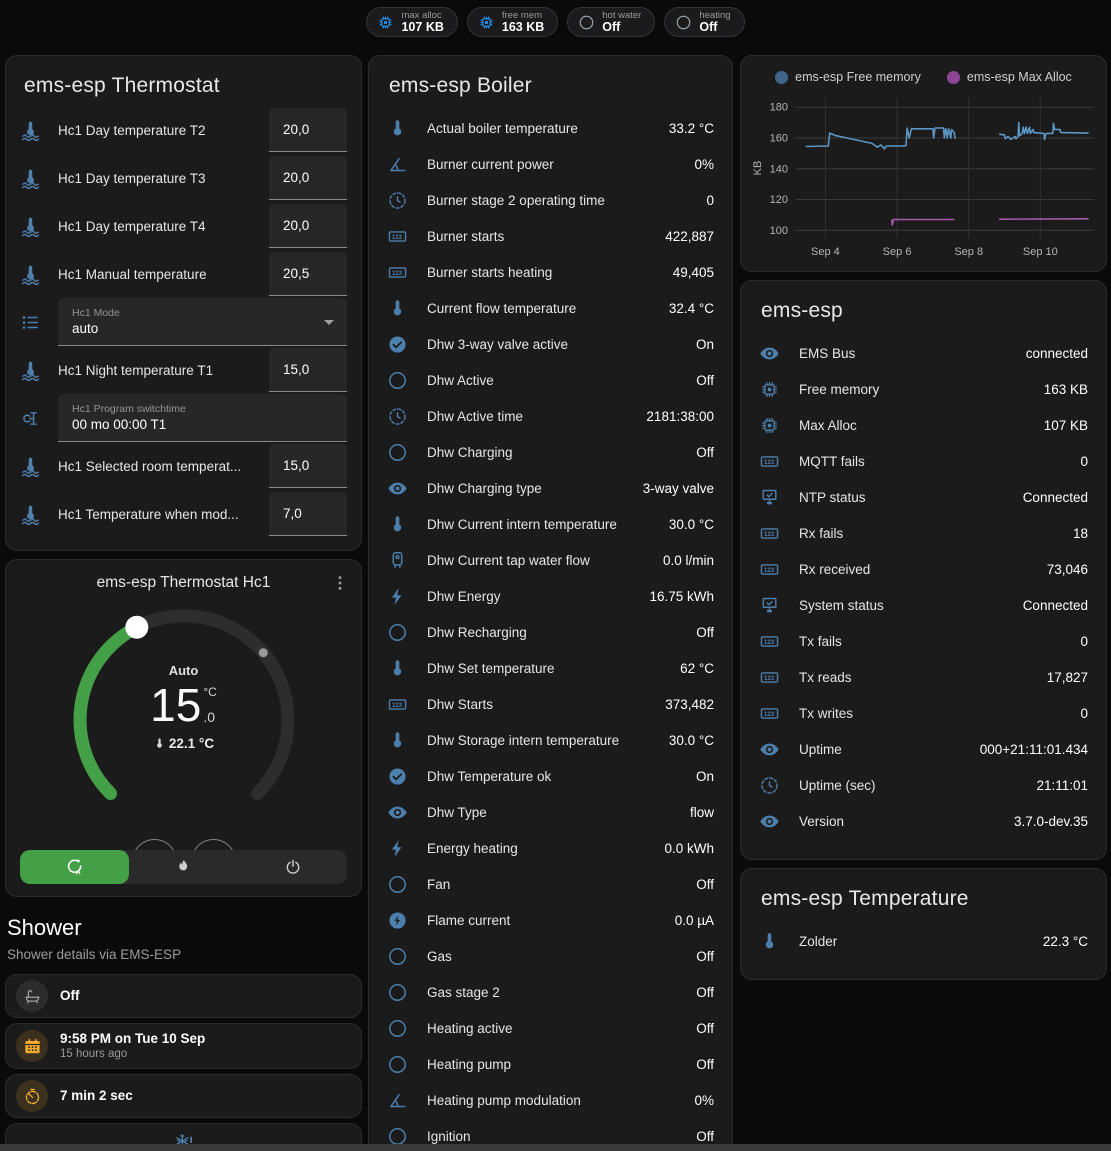 The height and width of the screenshot is (1151, 1111). Describe the element at coordinates (202, 418) in the screenshot. I see `text-input: Hc1 Program switchtime 00 mo 00:00 T1` at that location.